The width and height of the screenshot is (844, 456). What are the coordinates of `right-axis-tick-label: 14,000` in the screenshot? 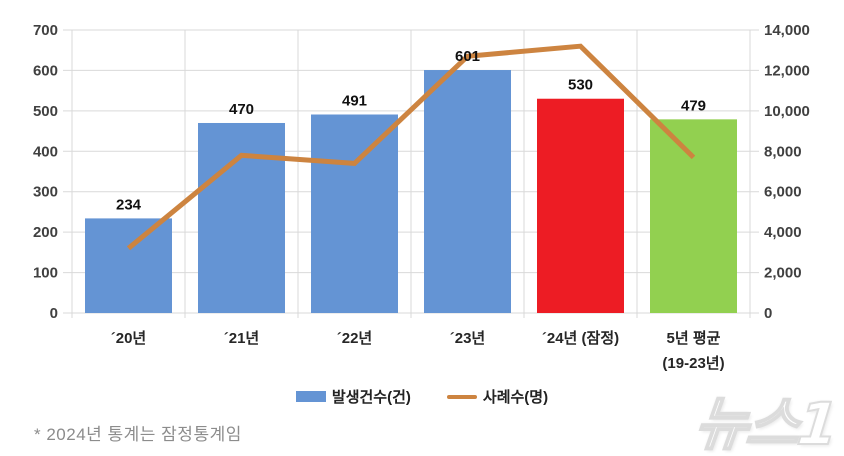 It's located at (787, 30).